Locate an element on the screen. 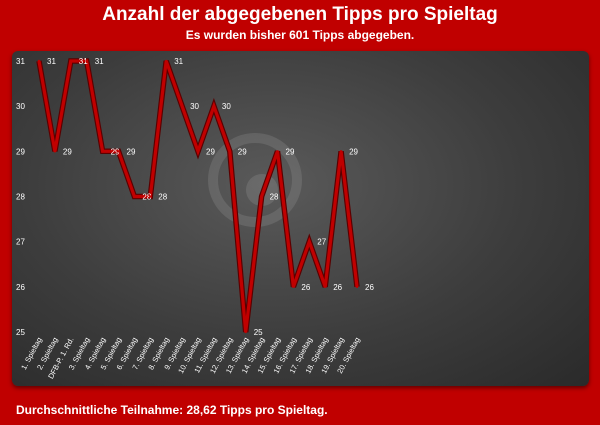  y-tick-label: 29 is located at coordinates (20, 151).